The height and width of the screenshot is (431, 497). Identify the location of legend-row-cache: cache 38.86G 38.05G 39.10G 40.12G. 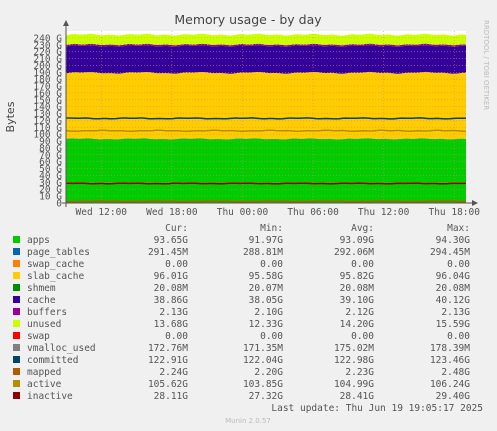
(241, 300).